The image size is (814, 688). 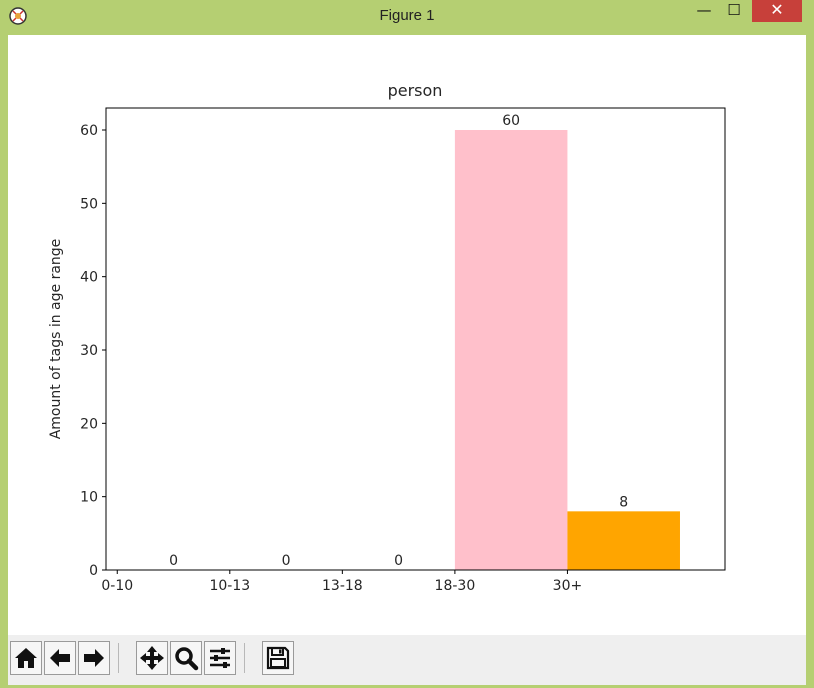 I want to click on home-icon, so click(x=26, y=658).